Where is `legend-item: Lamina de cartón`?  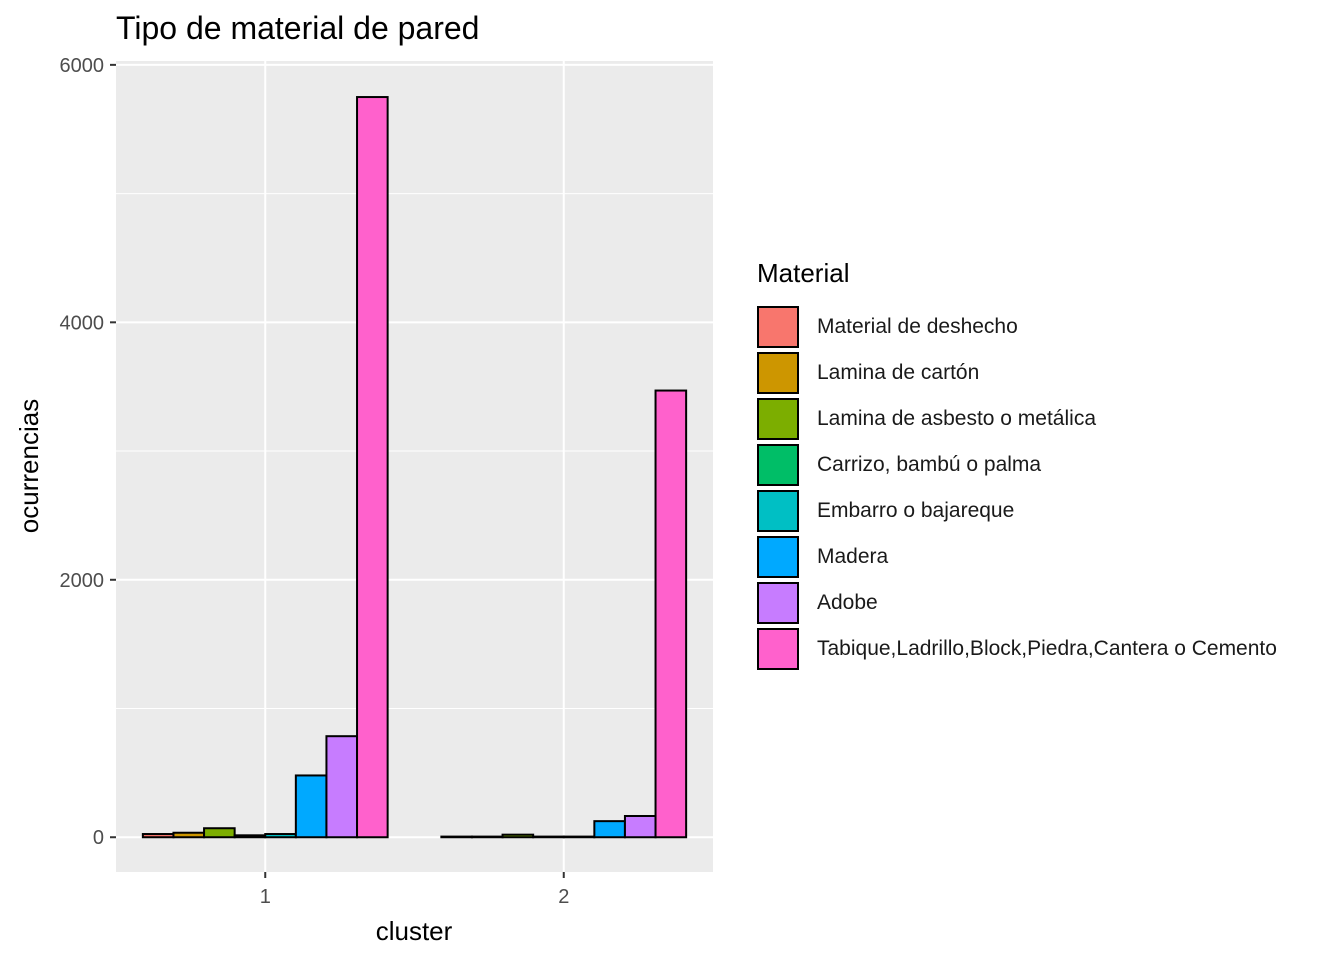
legend-item: Lamina de cartón is located at coordinates (1017, 373).